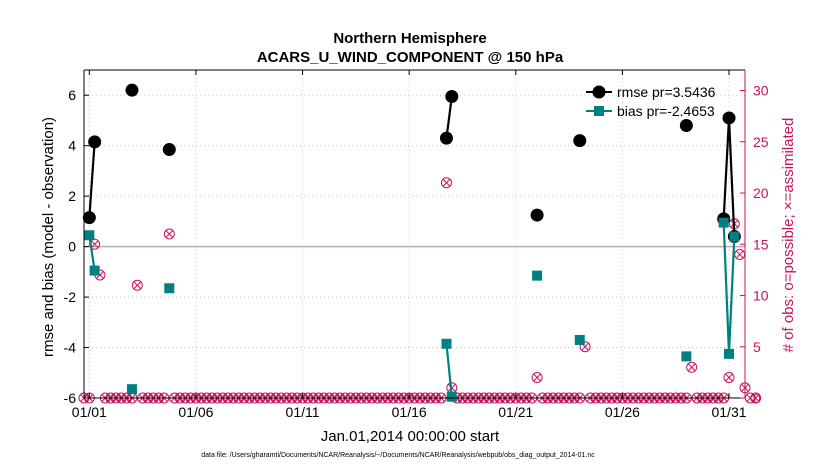  Describe the element at coordinates (761, 142) in the screenshot. I see `y2-tick-label: 25` at that location.